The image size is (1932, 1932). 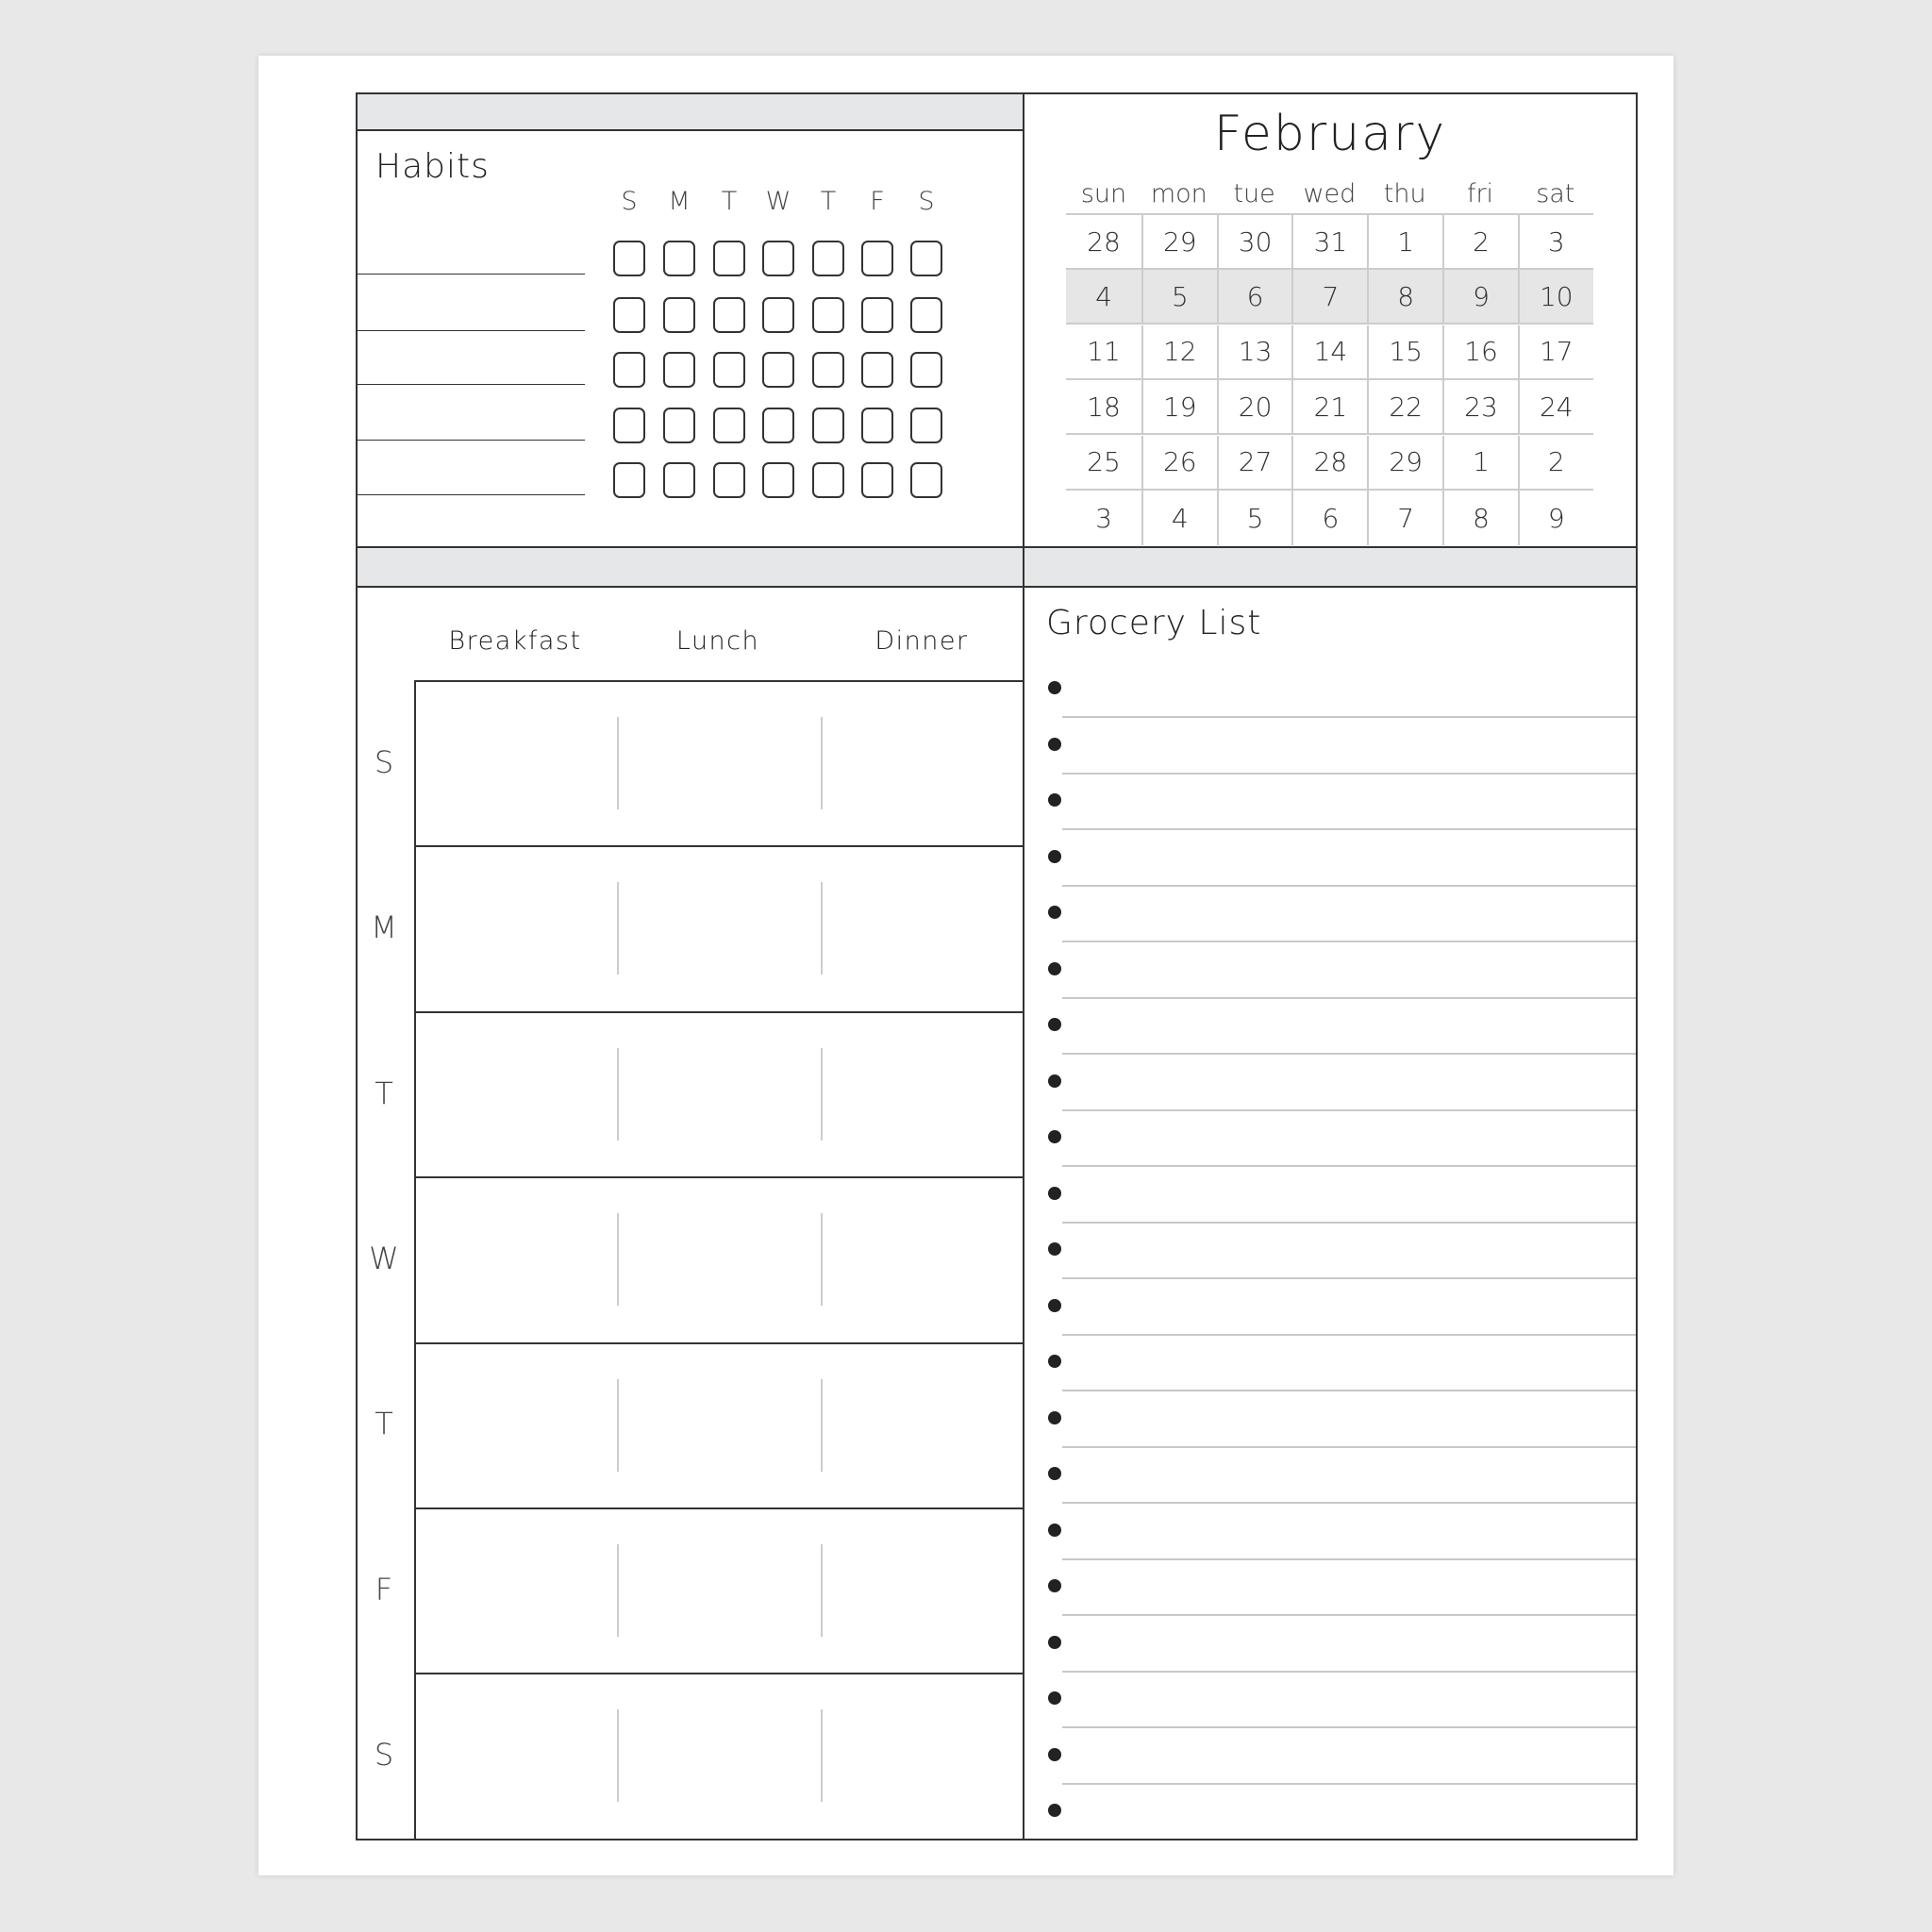 What do you see at coordinates (1555, 408) in the screenshot?
I see `calendar-day: 24` at bounding box center [1555, 408].